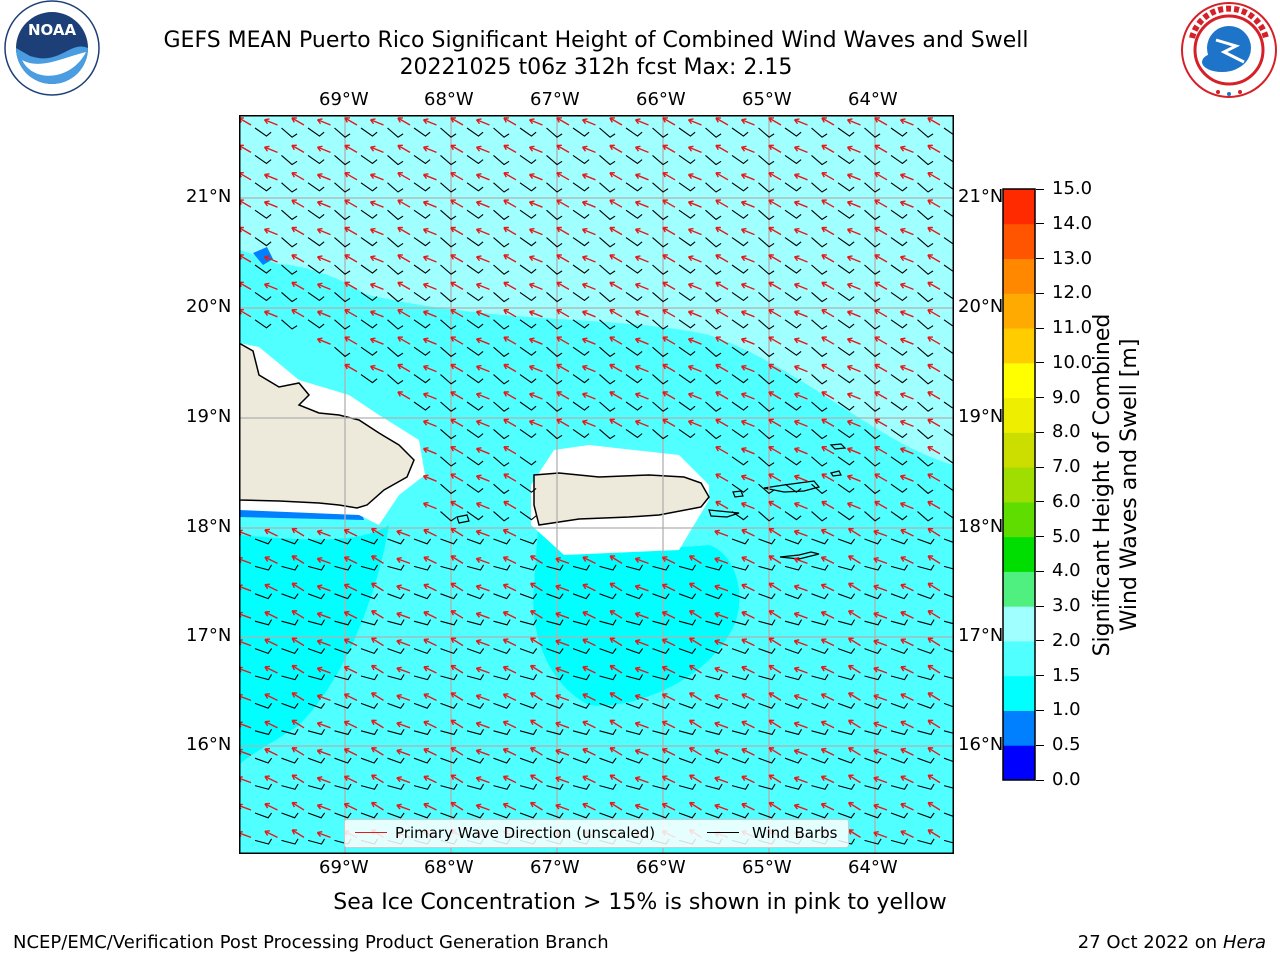 This screenshot has width=1280, height=960. What do you see at coordinates (263, 256) in the screenshot?
I see `wave-band-0.5-1-nw` at bounding box center [263, 256].